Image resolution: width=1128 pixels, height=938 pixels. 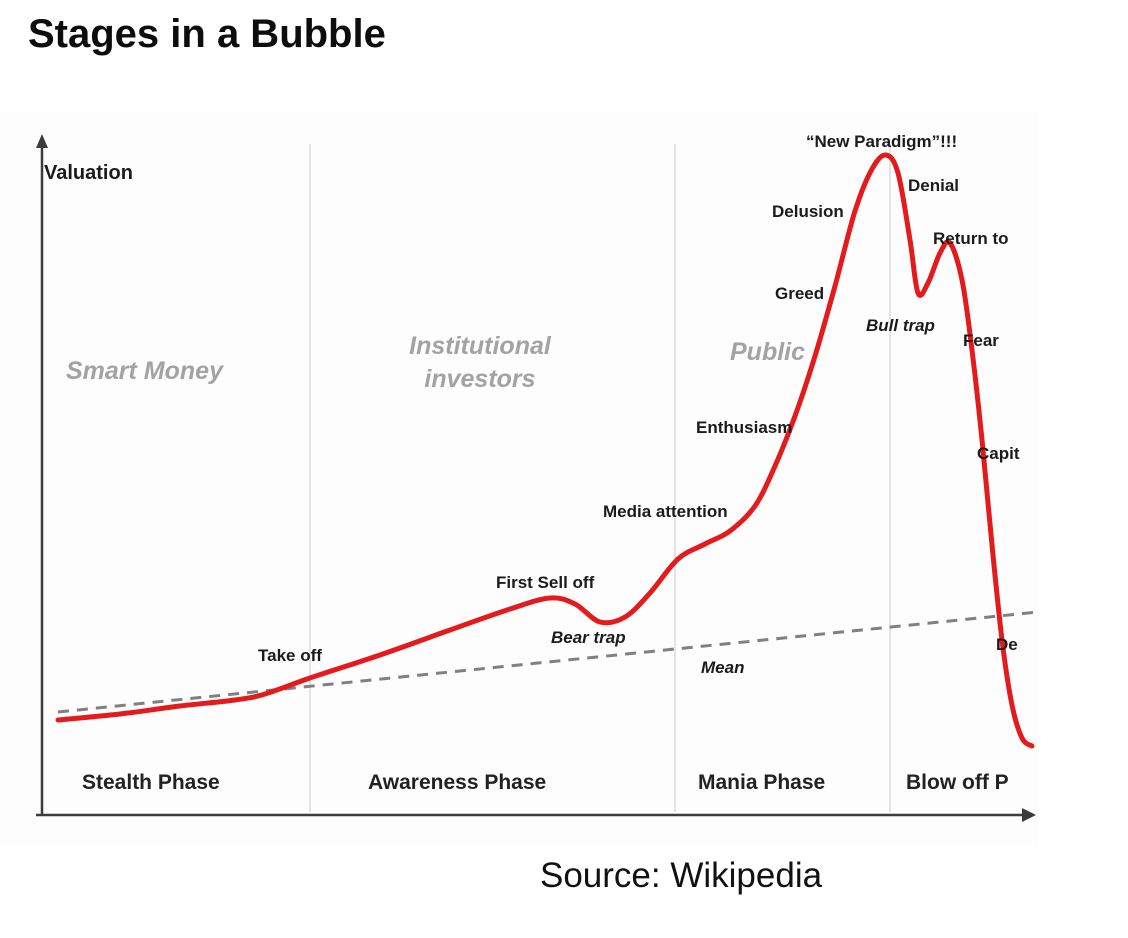 I want to click on annotation-first-sell-off: First Sell off, so click(x=545, y=582).